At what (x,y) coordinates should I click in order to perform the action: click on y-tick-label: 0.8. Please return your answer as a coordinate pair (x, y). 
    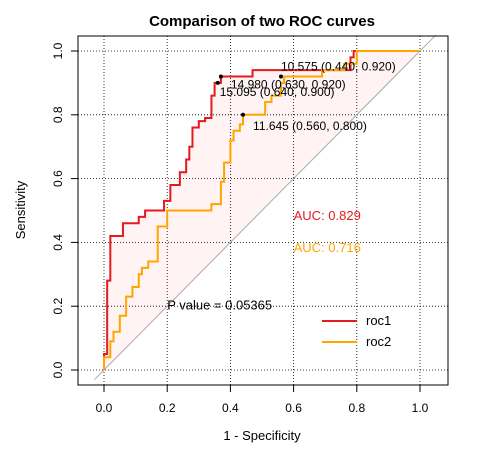
    Looking at the image, I should click on (58, 114).